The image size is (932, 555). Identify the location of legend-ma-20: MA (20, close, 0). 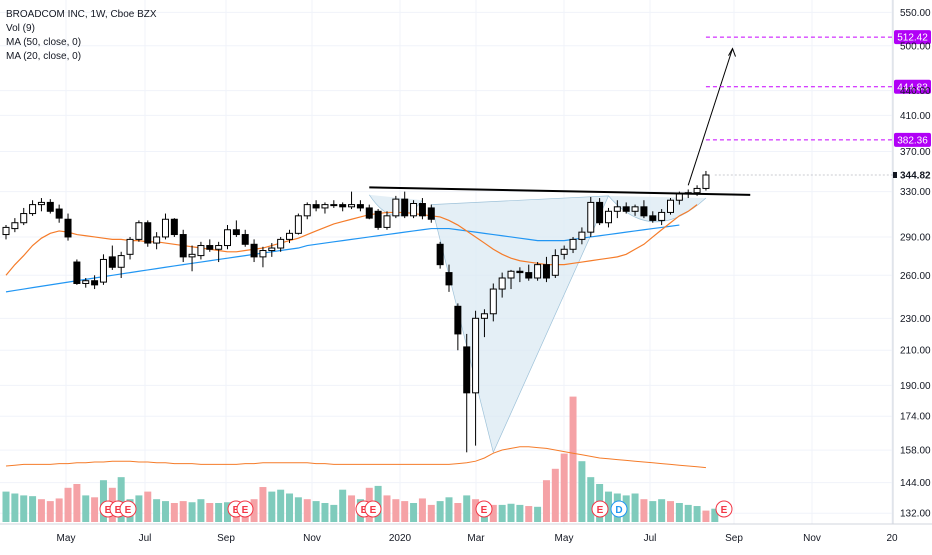
(44, 56).